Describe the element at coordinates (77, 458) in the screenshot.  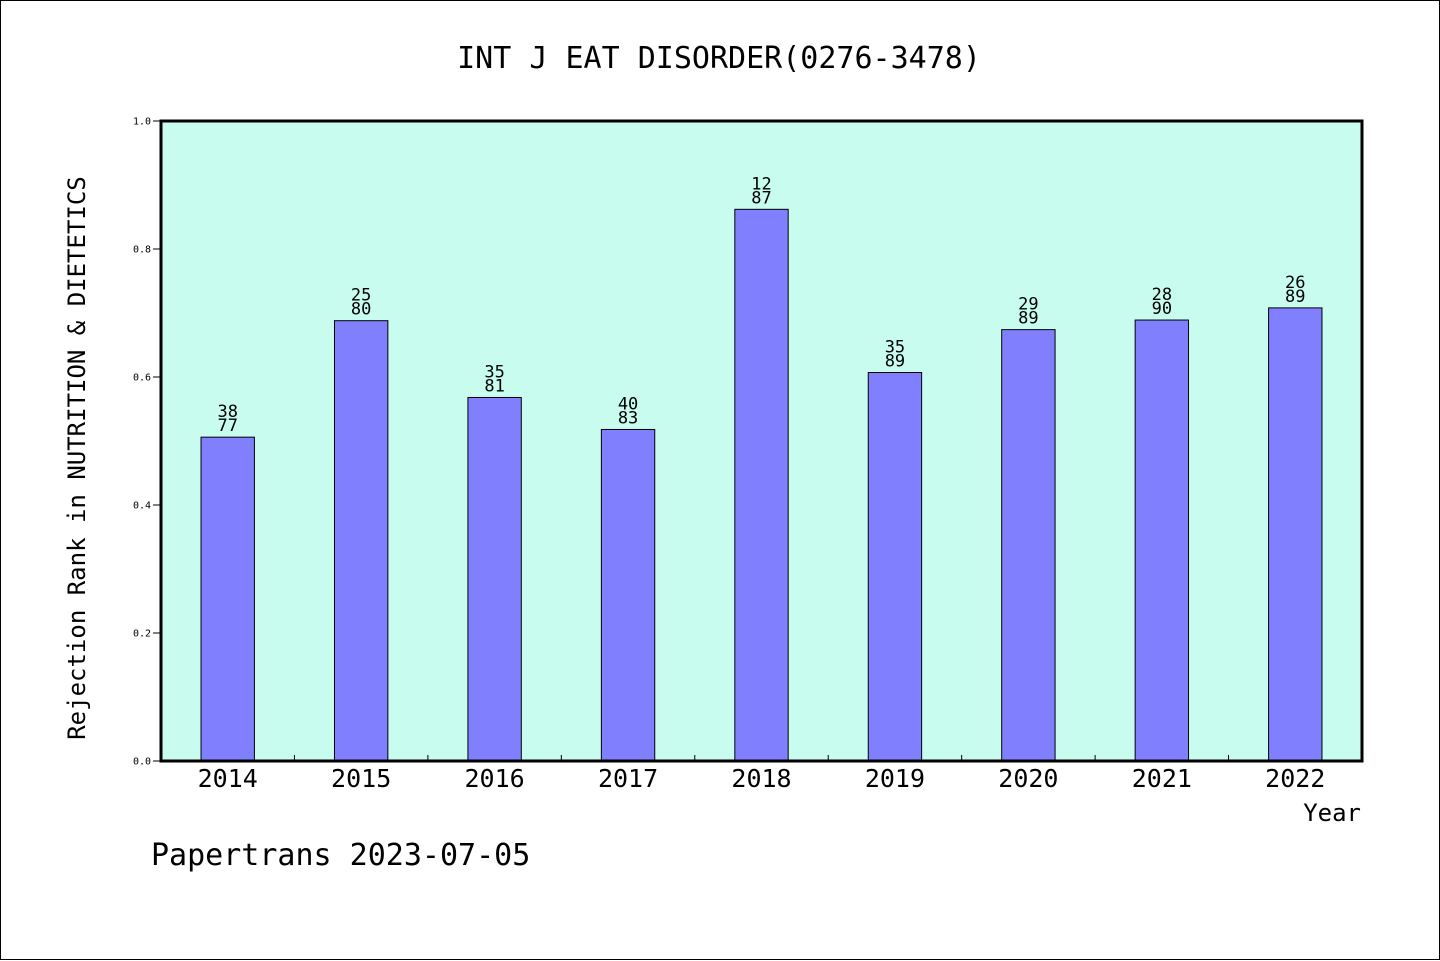
I see `y-axis-label: Rejection Rank in NUTRITION & DIETETICS` at that location.